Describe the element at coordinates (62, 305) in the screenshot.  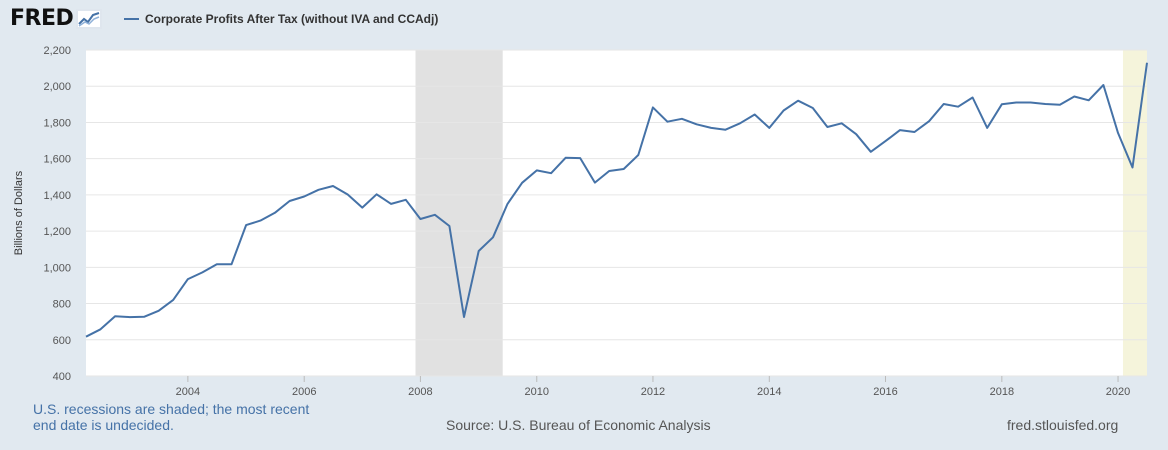
I see `y-tick-label: 800` at that location.